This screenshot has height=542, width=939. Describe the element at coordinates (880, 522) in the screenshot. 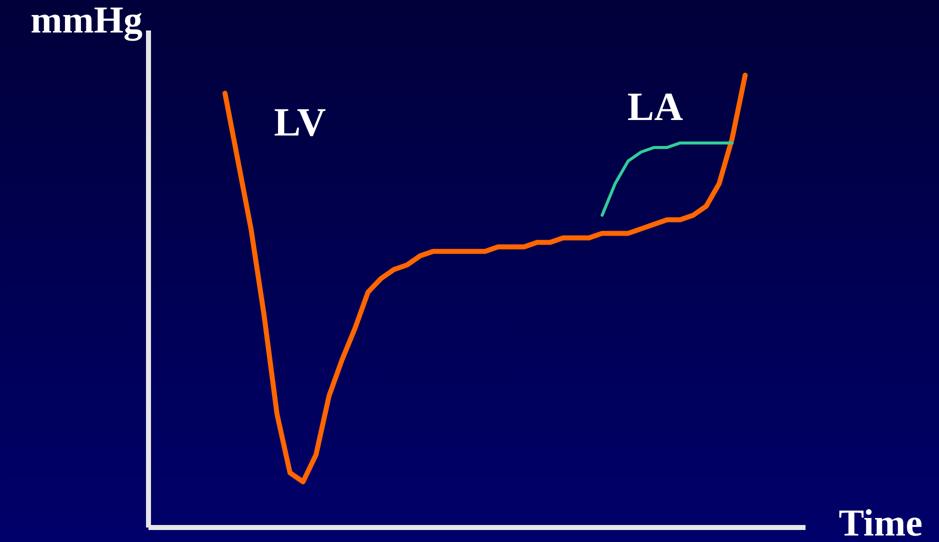

I see `x-axis-title: Time` at that location.